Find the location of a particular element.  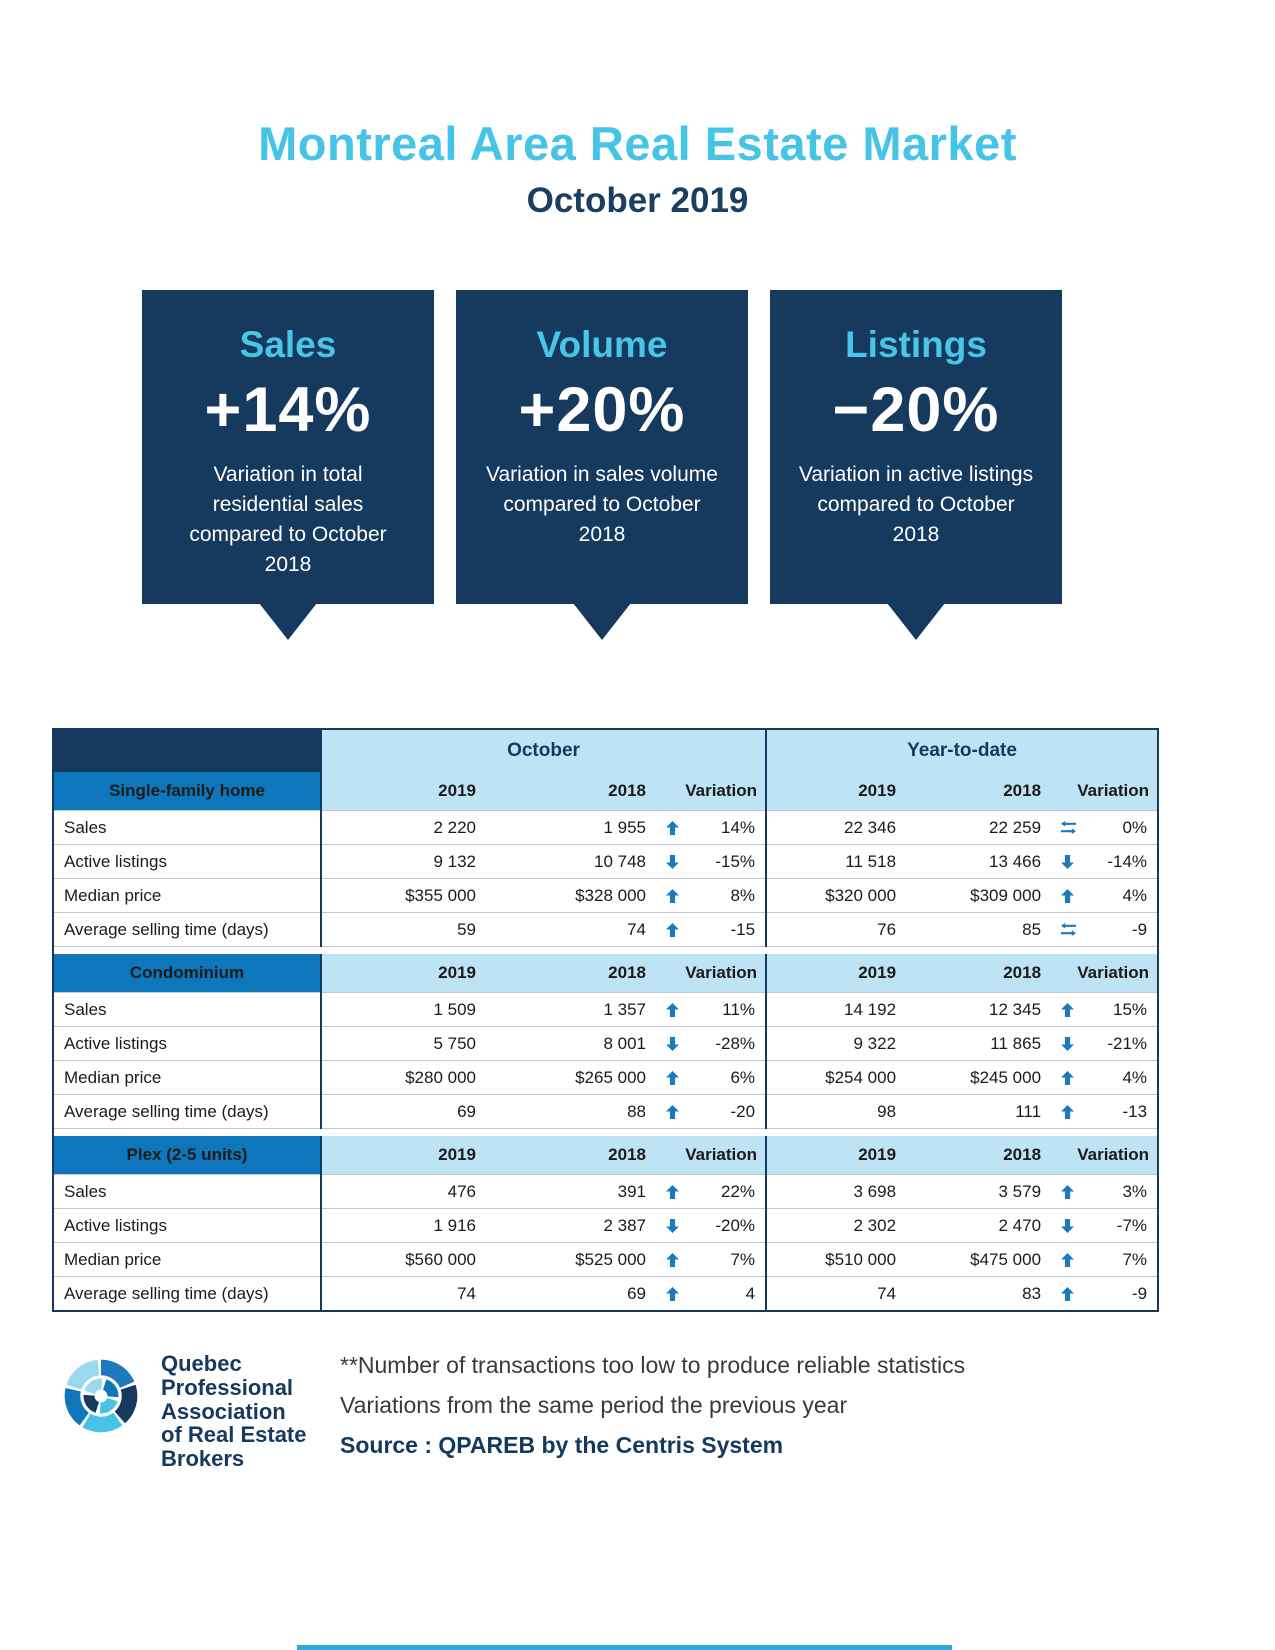

value-2019: 98 is located at coordinates (836, 1111).